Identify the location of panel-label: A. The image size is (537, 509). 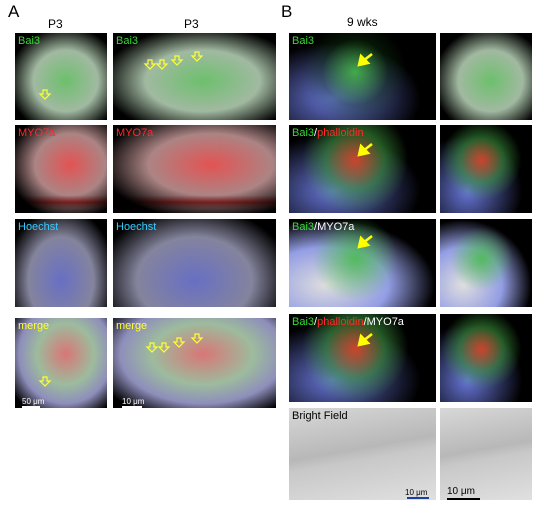
(14, 11).